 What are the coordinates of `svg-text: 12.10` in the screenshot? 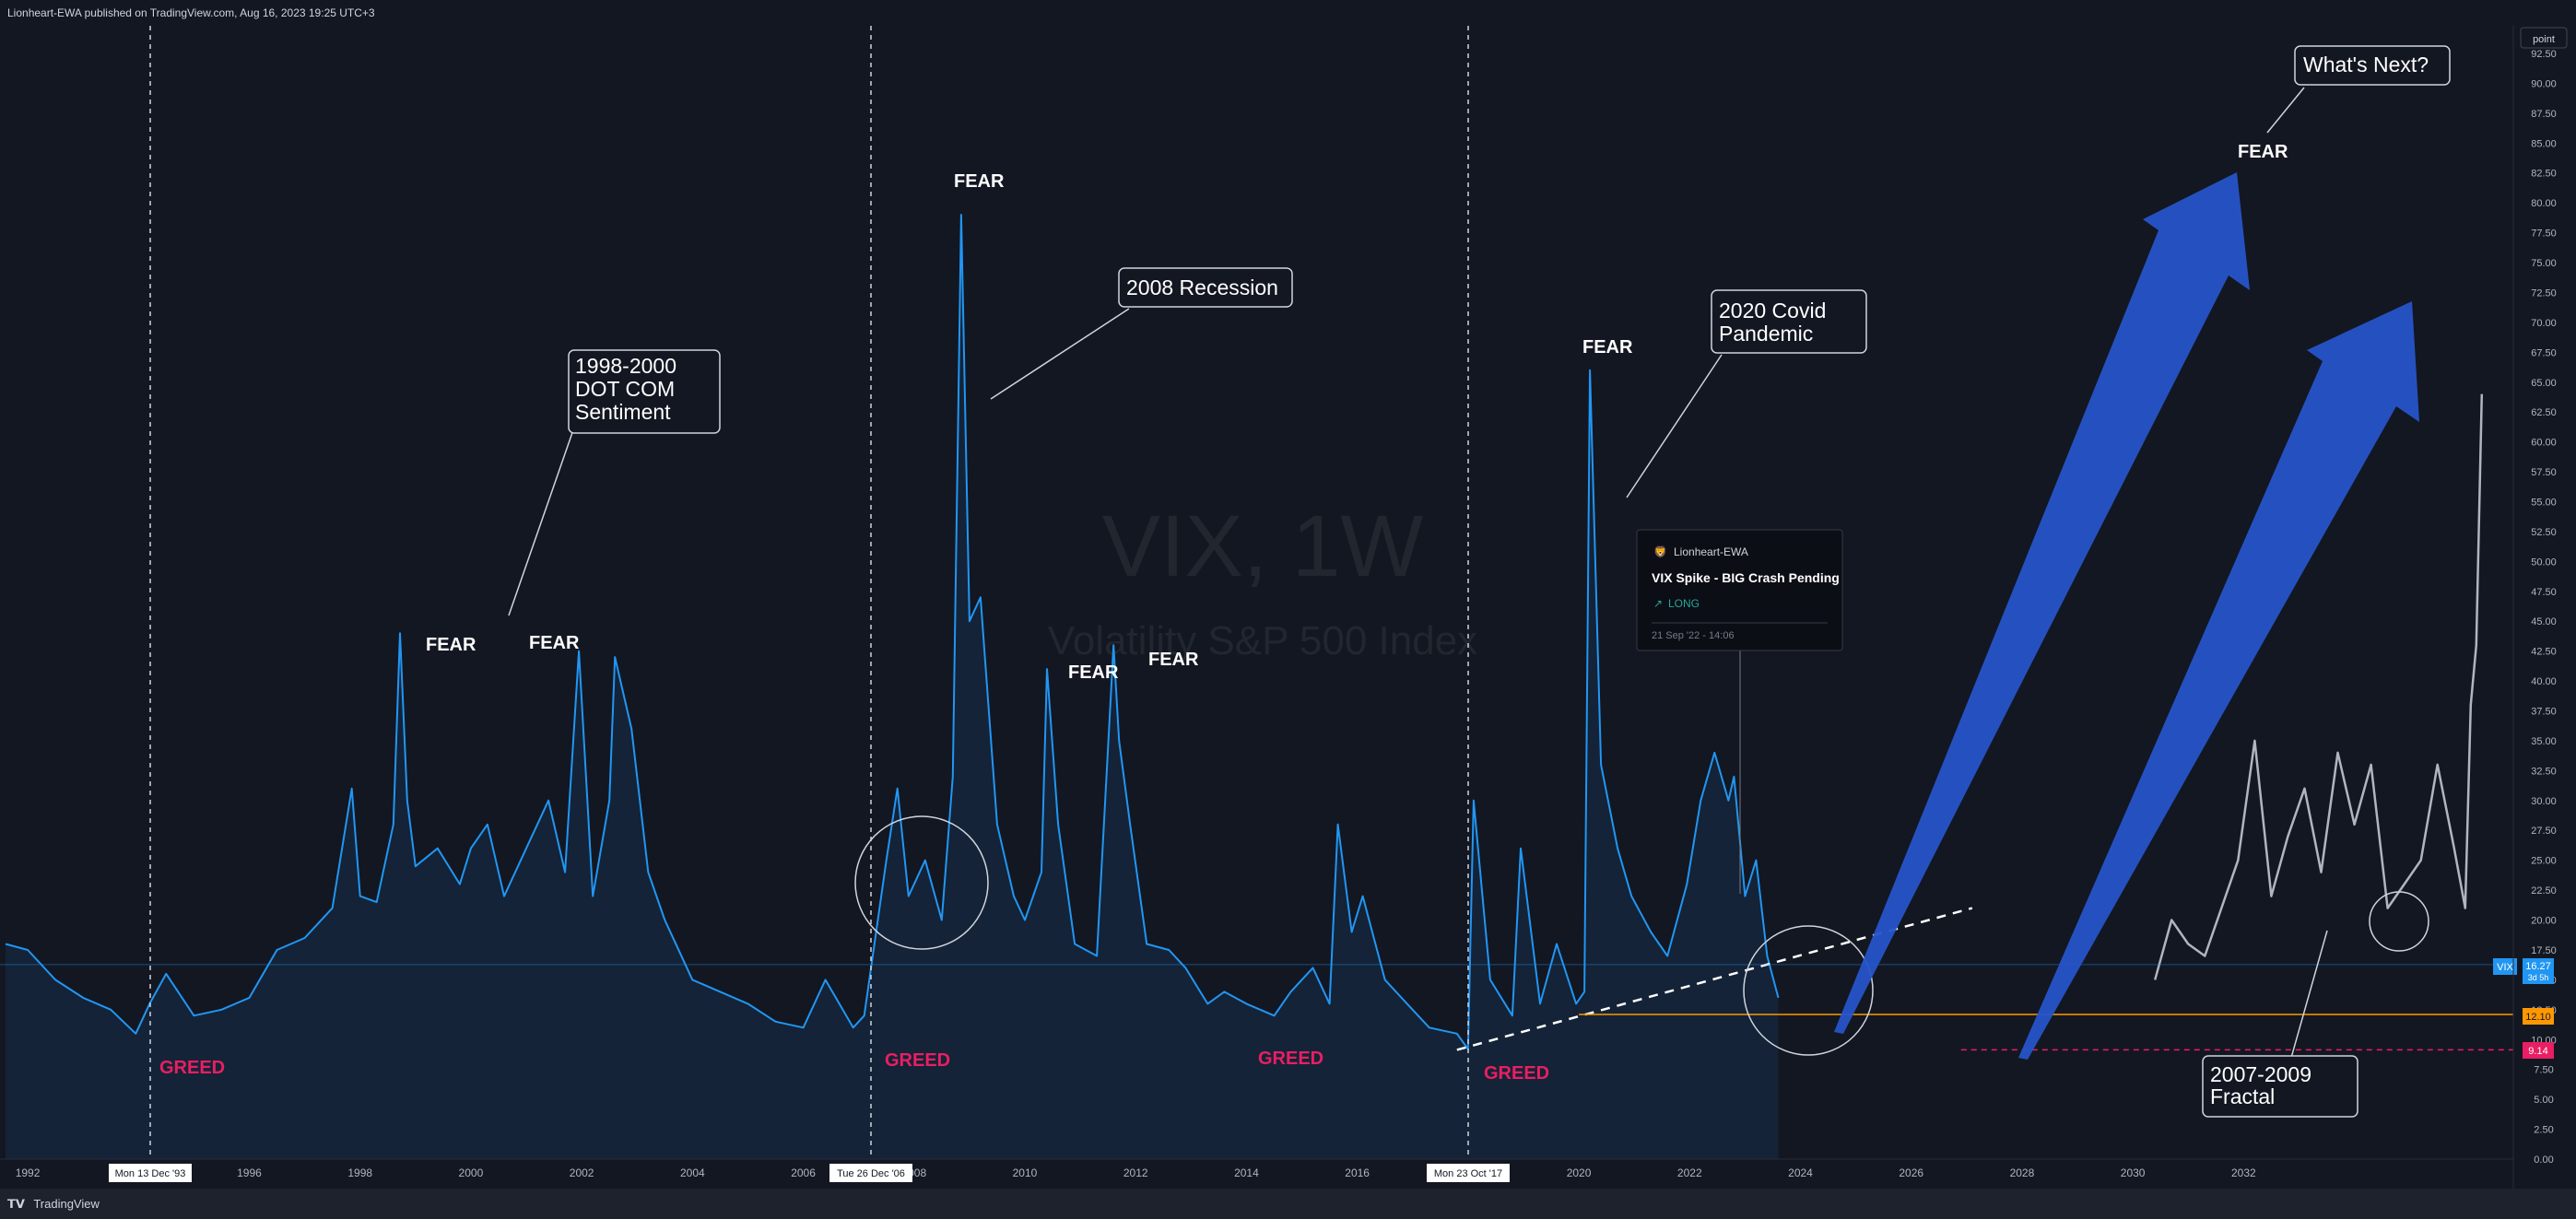 It's located at (2538, 1017).